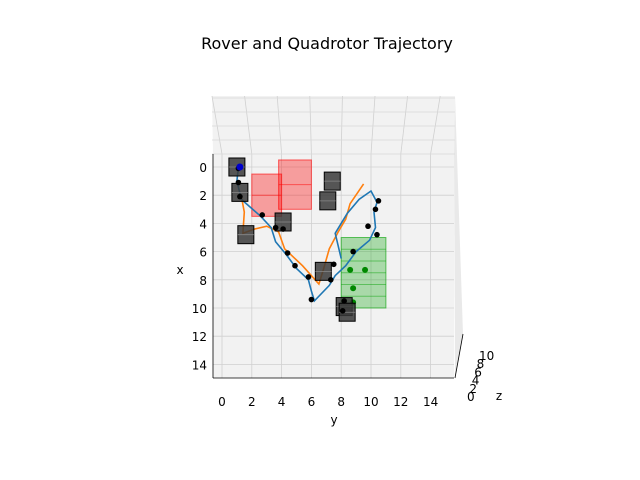 This screenshot has height=480, width=640. Describe the element at coordinates (281, 188) in the screenshot. I see `obstacle-layer` at that location.